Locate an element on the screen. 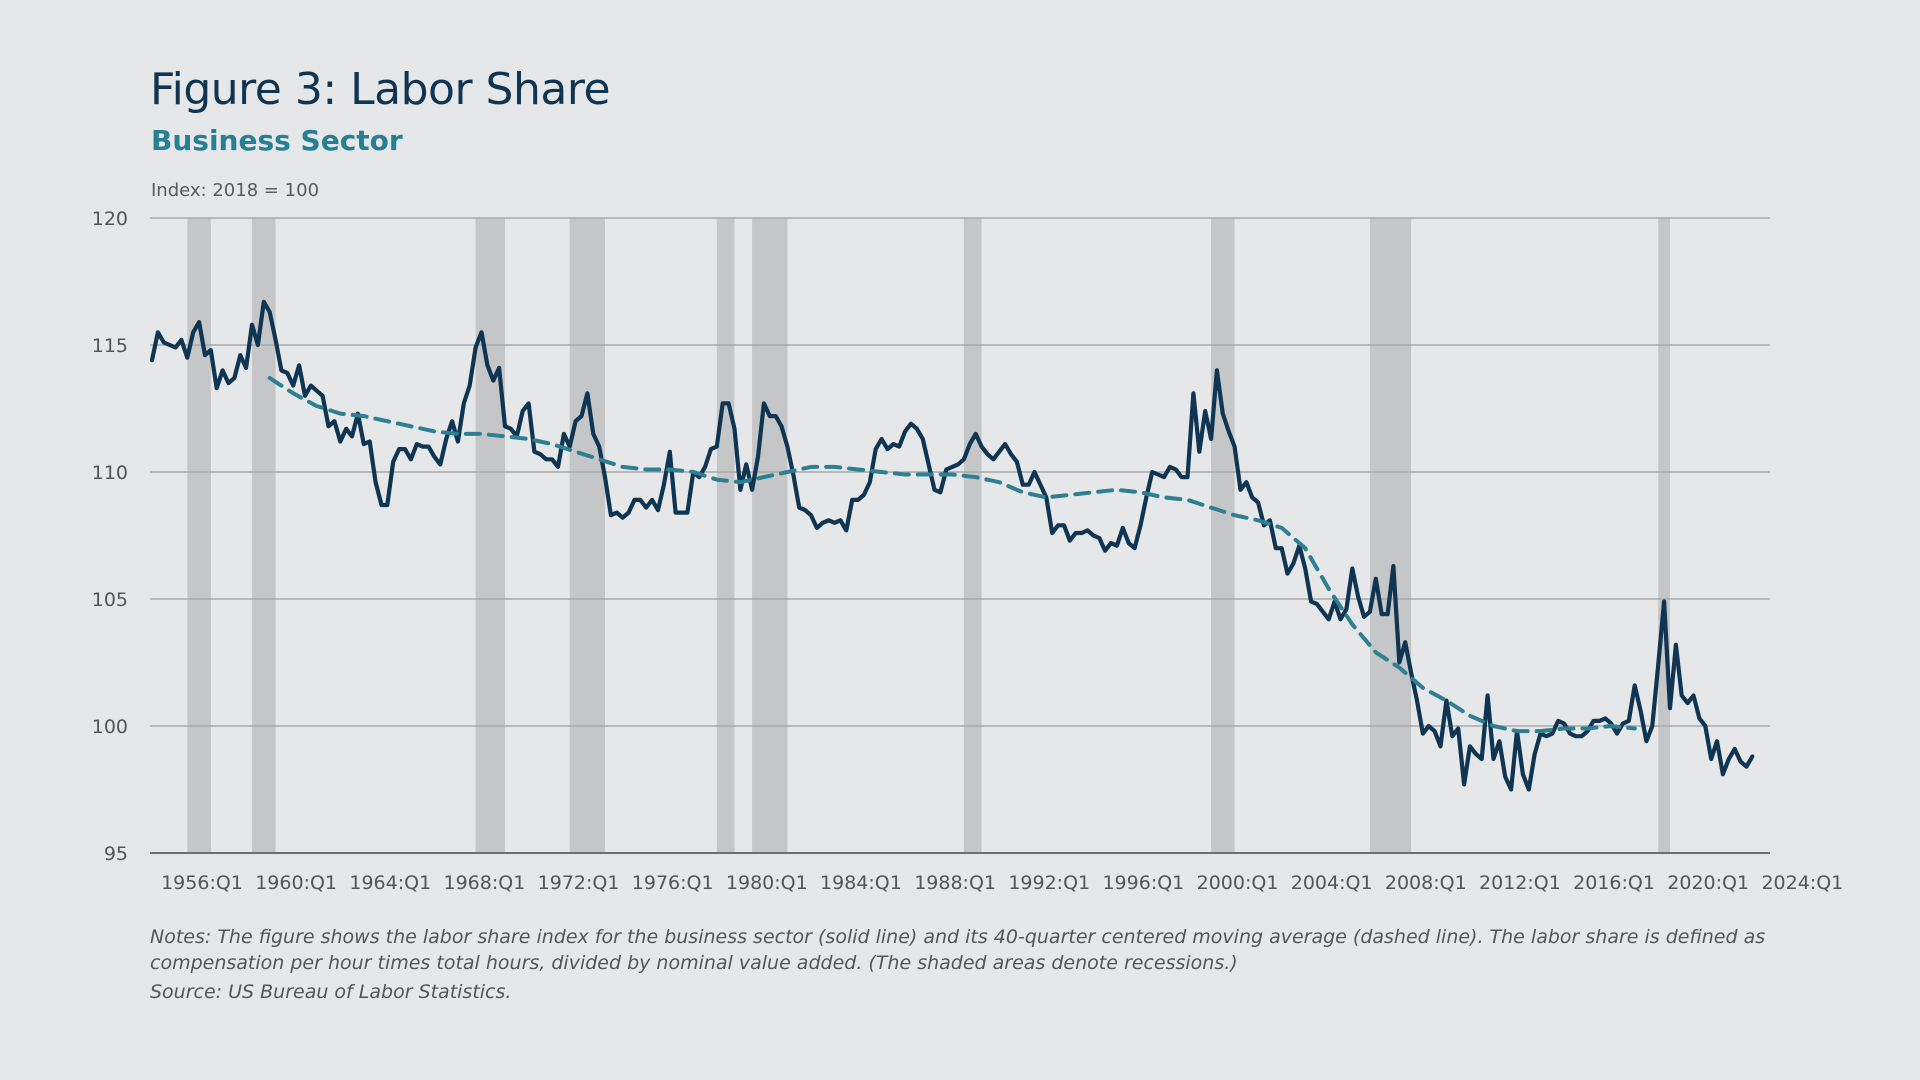 The image size is (1920, 1080). x-tick-label: 2004:Q1 is located at coordinates (1332, 883).